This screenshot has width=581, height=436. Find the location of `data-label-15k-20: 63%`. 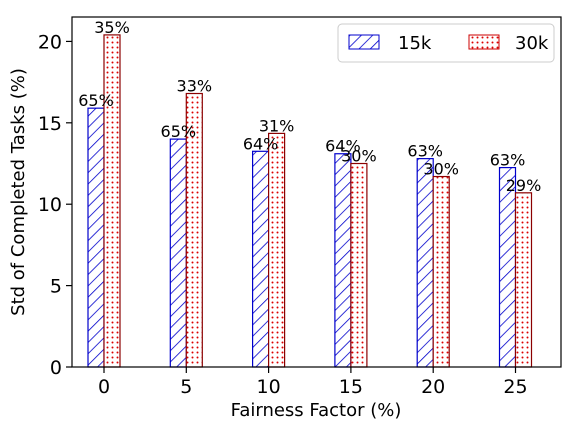

data-label-15k-20: 63% is located at coordinates (425, 151).